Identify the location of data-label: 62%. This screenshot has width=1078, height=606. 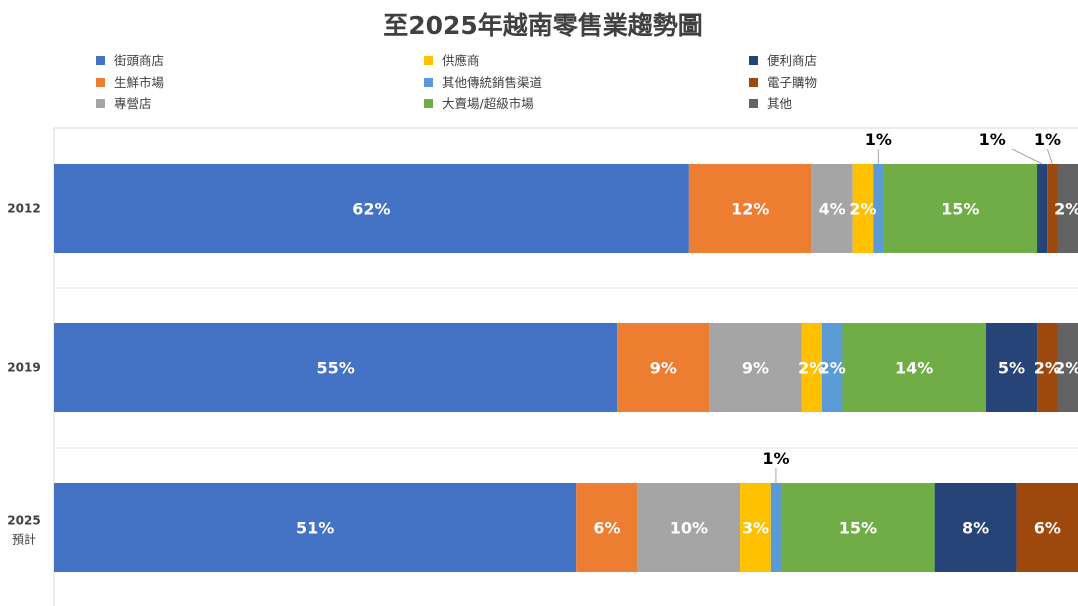
(371, 209).